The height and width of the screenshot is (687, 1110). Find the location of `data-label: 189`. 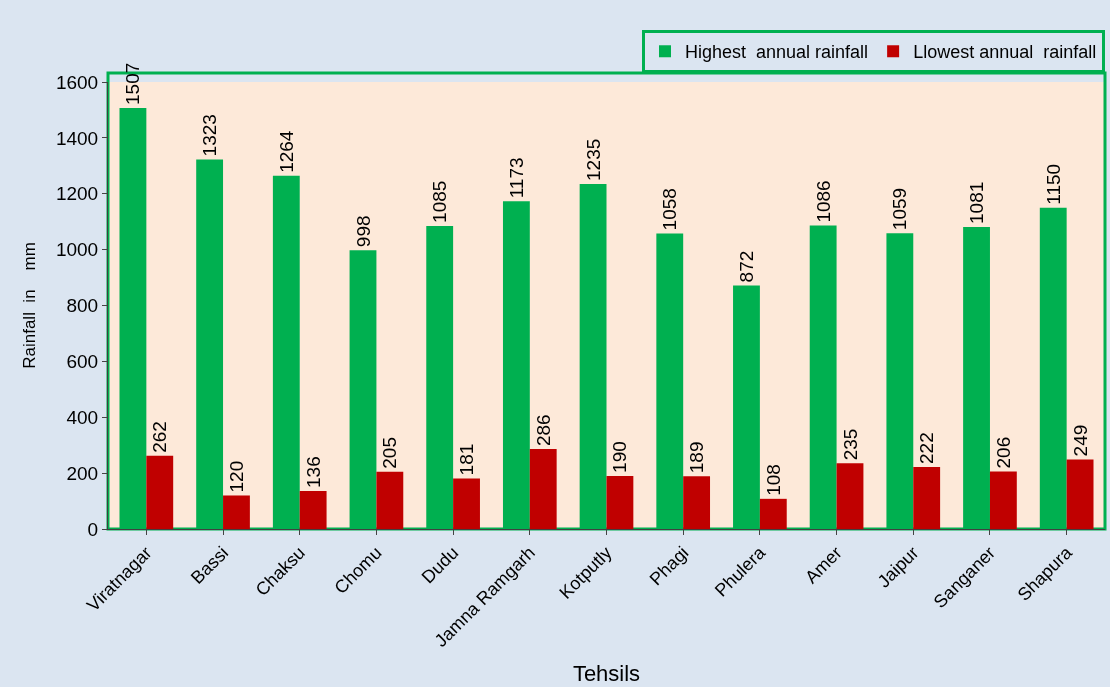

data-label: 189 is located at coordinates (697, 457).